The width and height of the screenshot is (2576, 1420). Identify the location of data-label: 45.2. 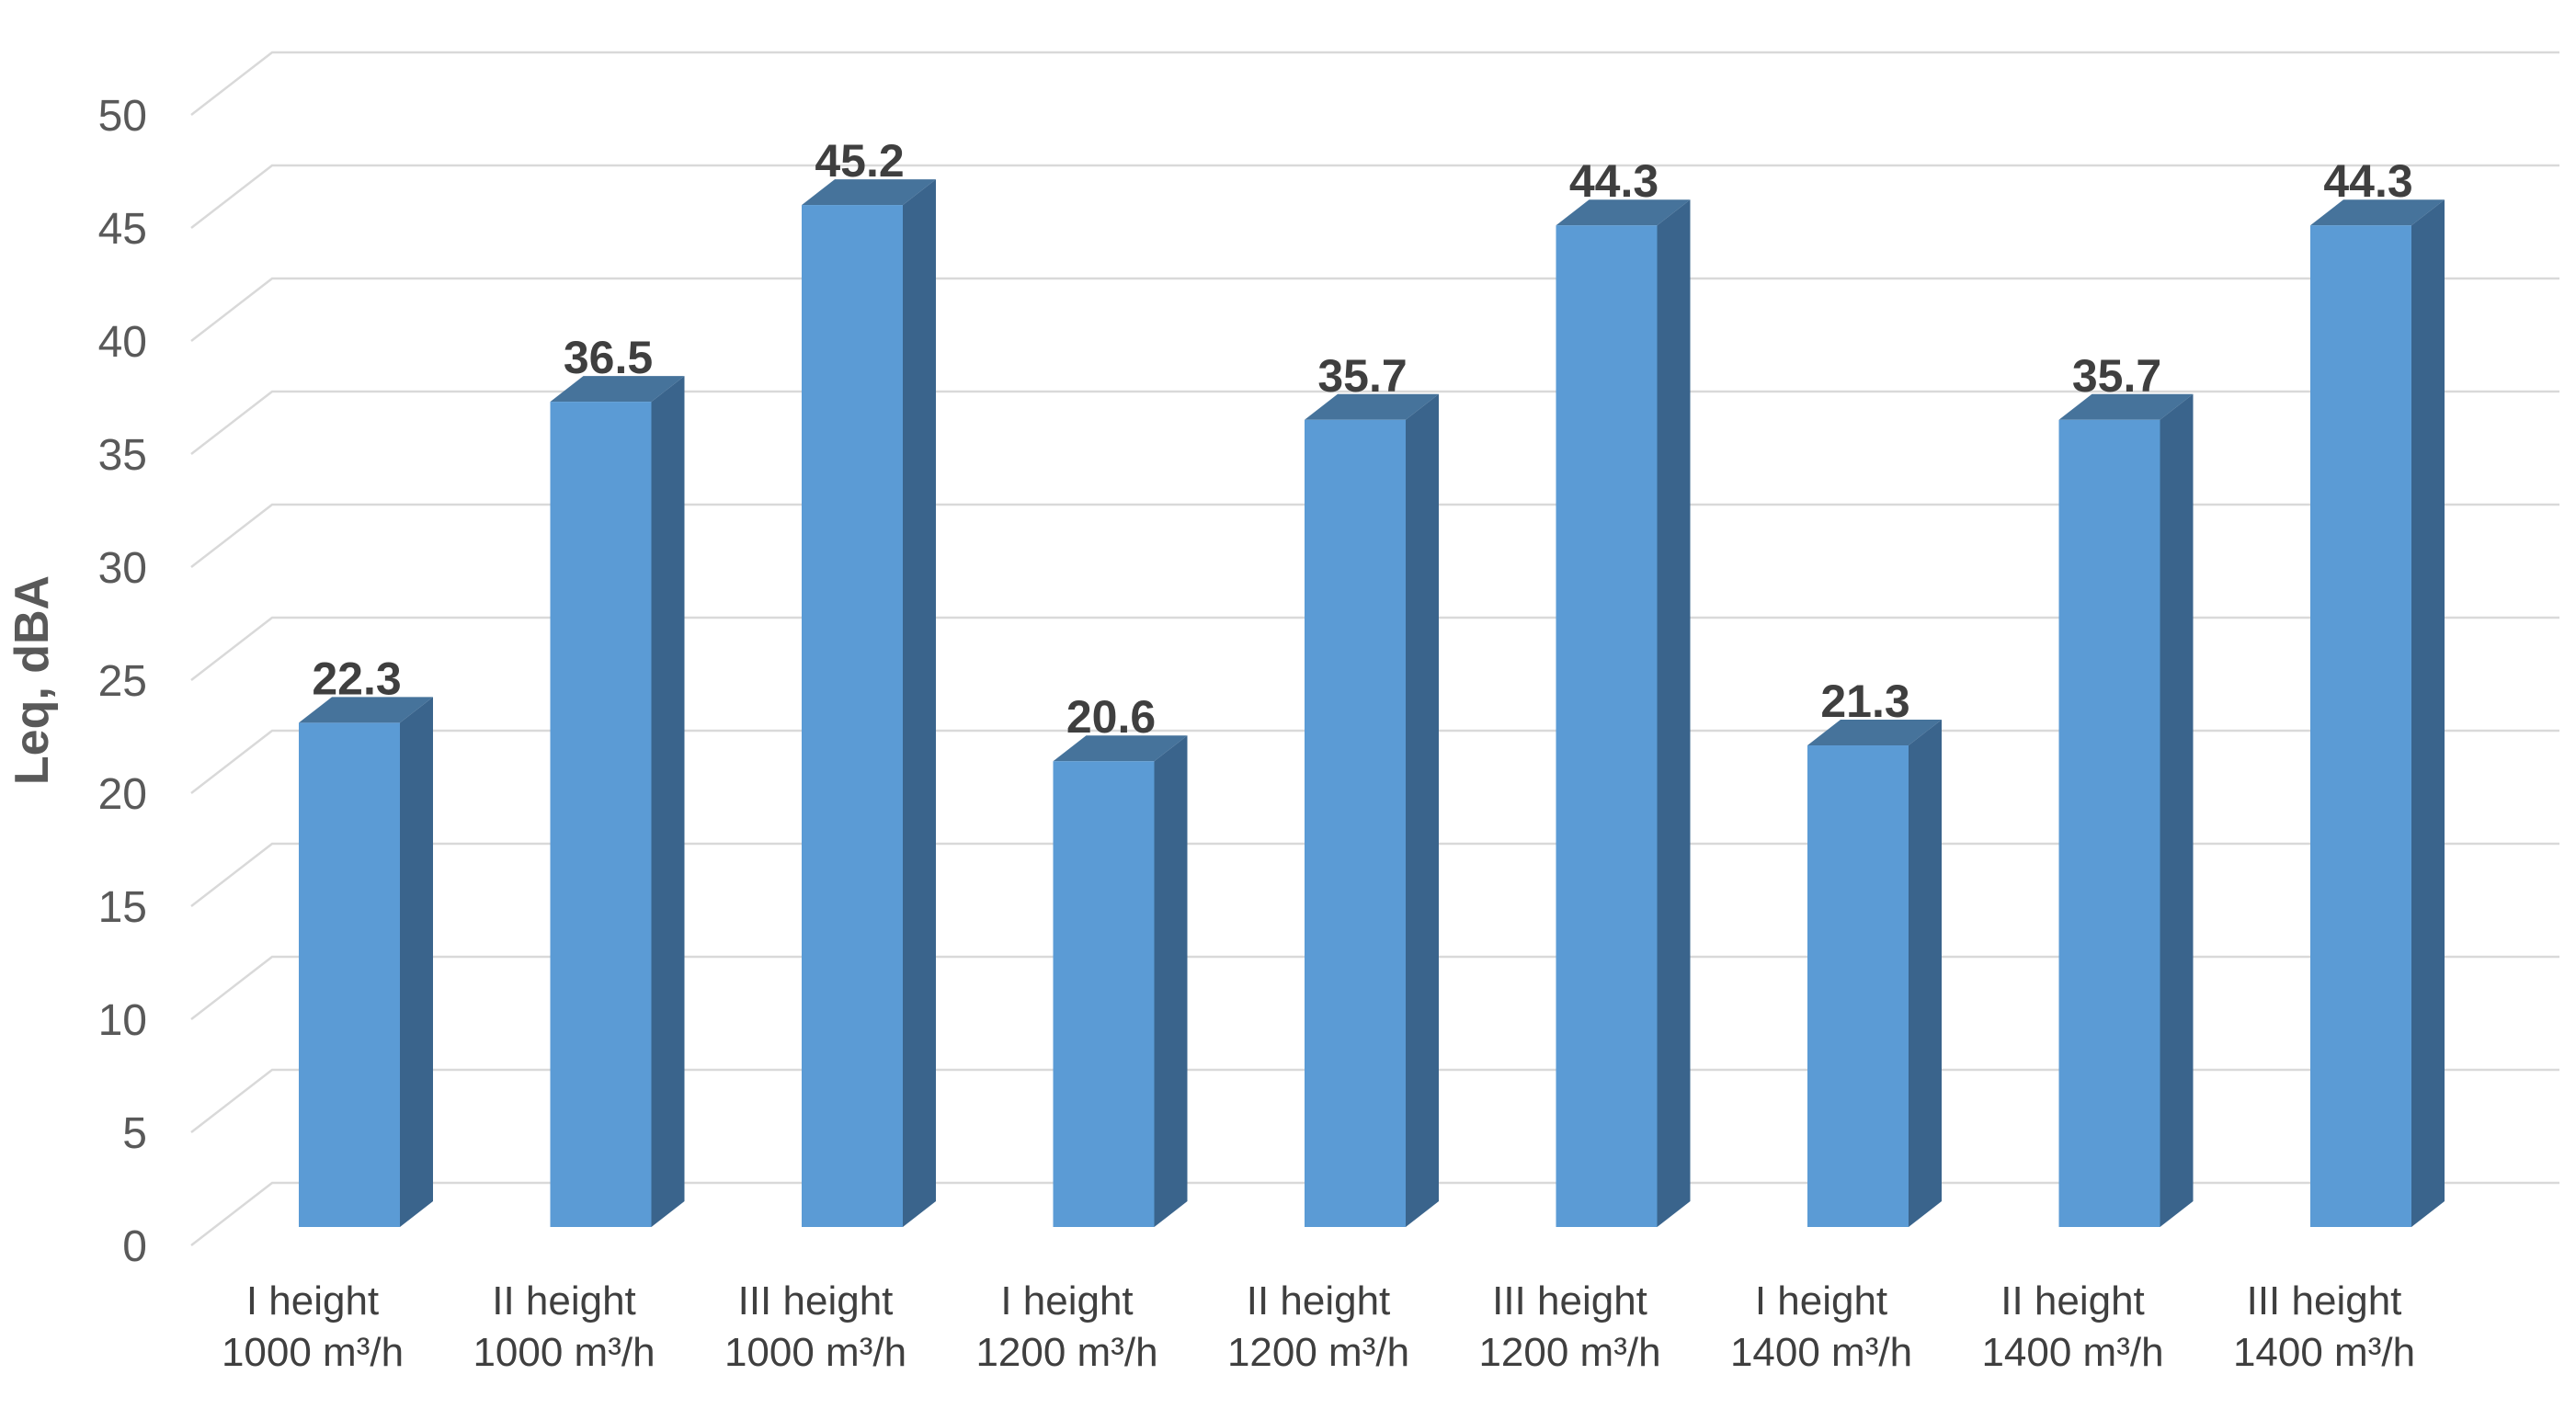
(859, 161).